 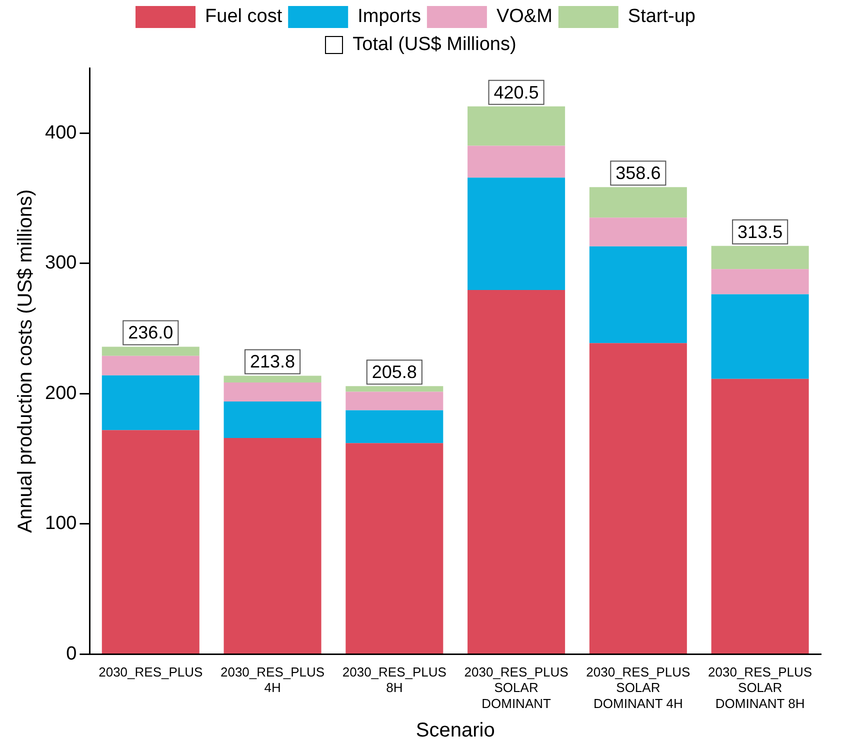 What do you see at coordinates (61, 133) in the screenshot?
I see `y-tick-label: 400` at bounding box center [61, 133].